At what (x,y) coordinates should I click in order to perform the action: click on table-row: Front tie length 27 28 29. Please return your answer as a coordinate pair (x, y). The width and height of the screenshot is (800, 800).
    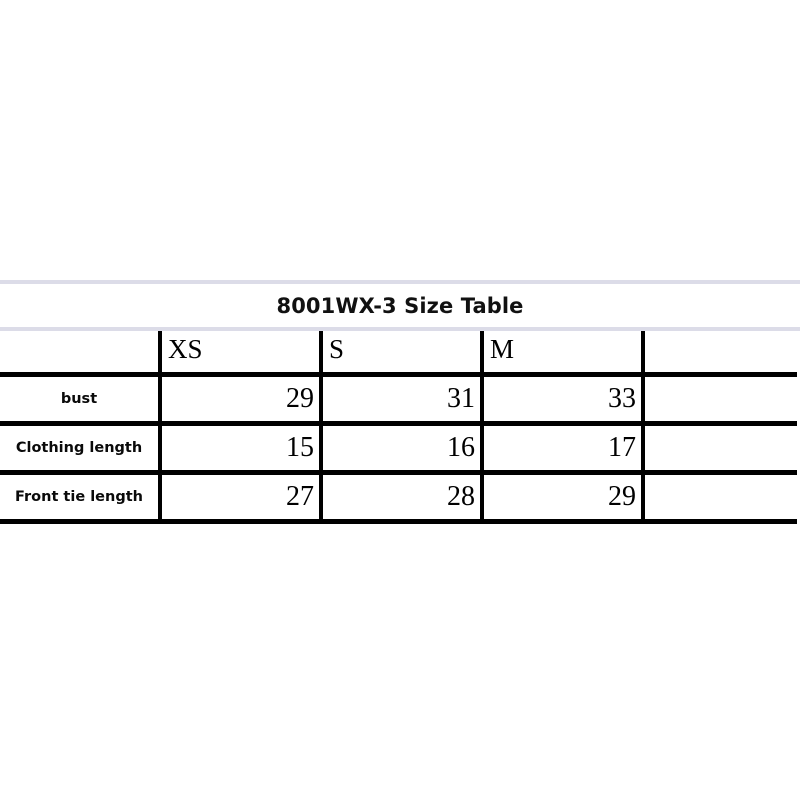
    Looking at the image, I should click on (398, 498).